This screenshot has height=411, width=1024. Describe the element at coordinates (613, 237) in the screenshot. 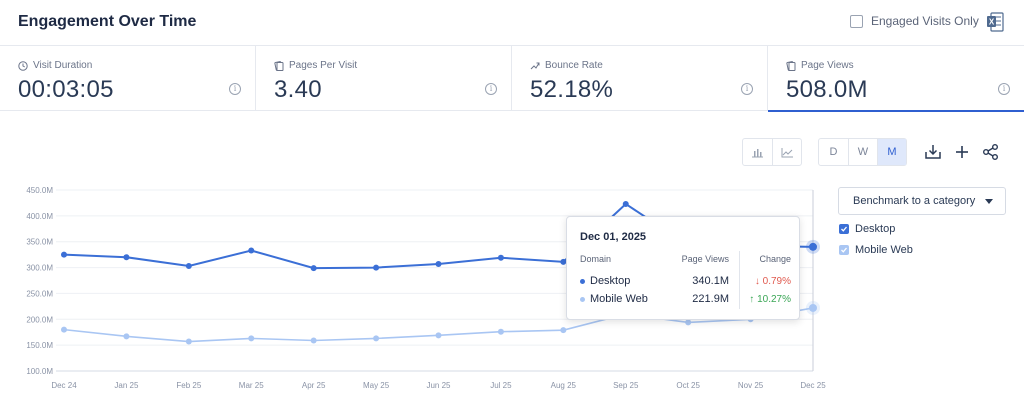

I see `tooltip-date: Dec 01, 2025` at that location.